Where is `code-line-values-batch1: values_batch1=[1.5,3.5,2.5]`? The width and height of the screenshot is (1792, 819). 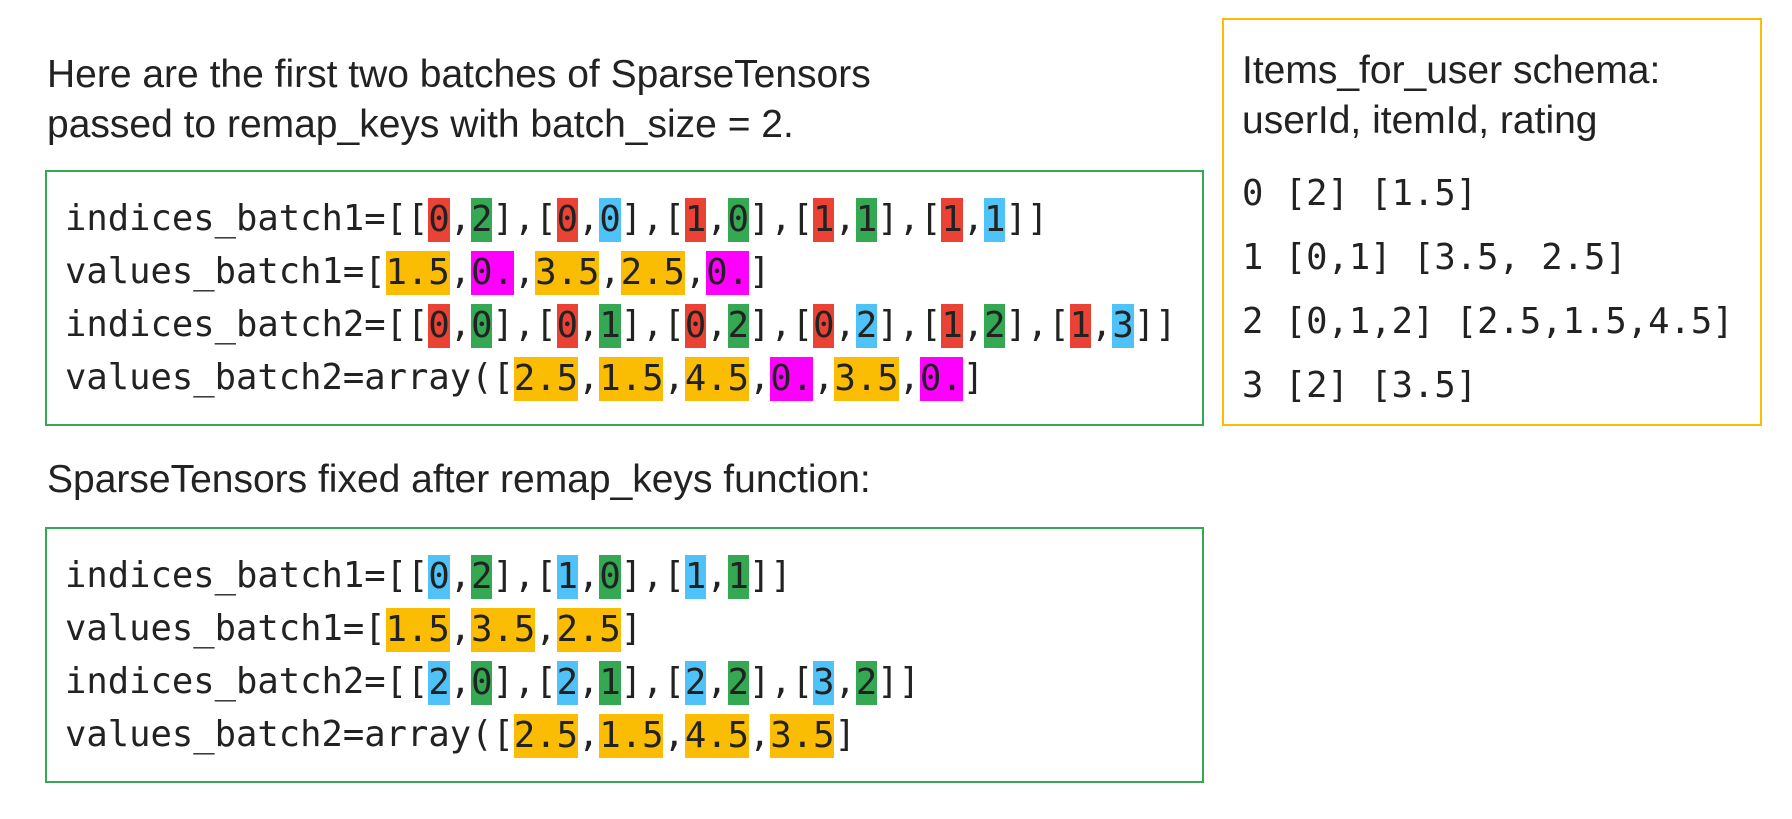 code-line-values-batch1: values_batch1=[1.5,3.5,2.5] is located at coordinates (633, 628).